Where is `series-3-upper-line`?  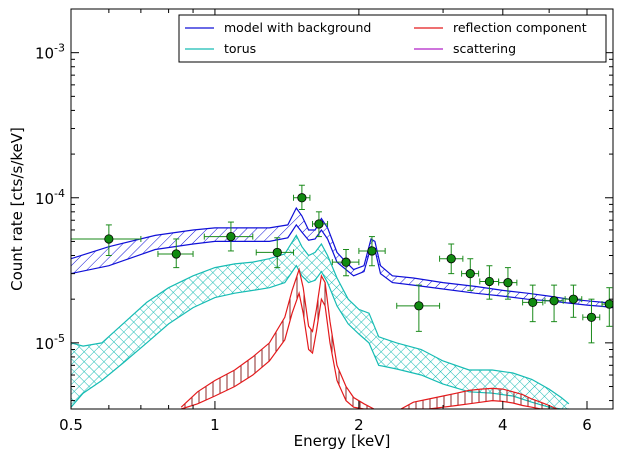 series-3-upper-line is located at coordinates (479, 398).